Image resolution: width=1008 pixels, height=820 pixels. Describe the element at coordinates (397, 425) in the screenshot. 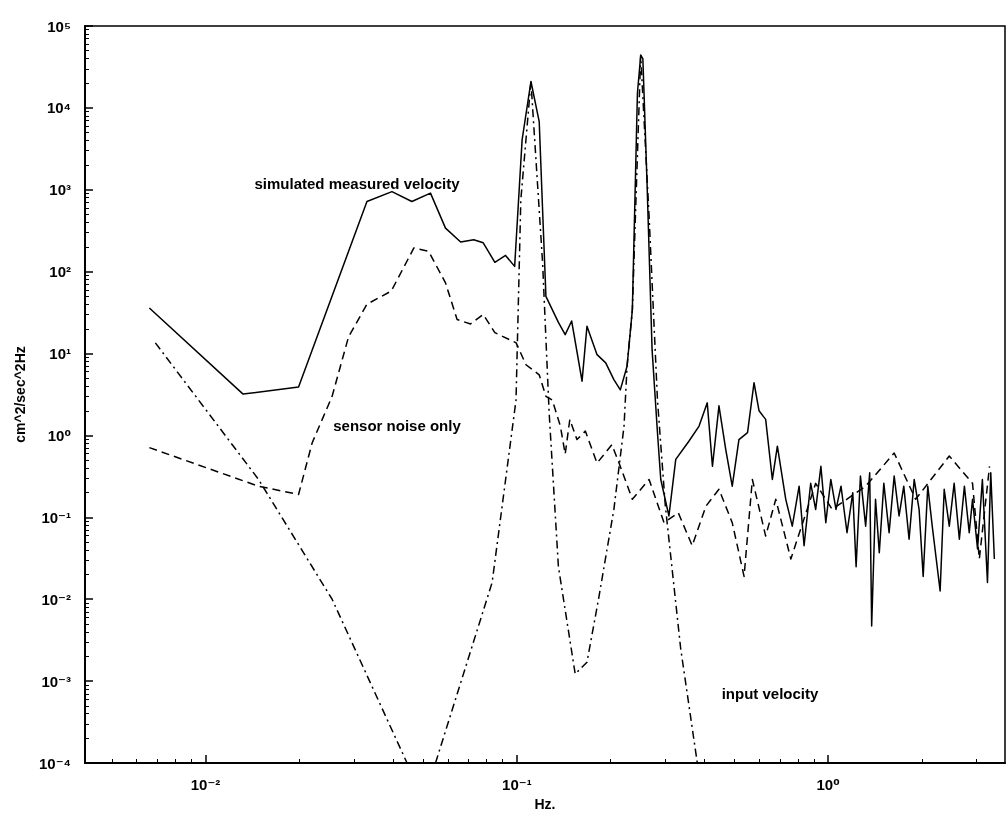

I see `annotation: sensor noise only` at that location.